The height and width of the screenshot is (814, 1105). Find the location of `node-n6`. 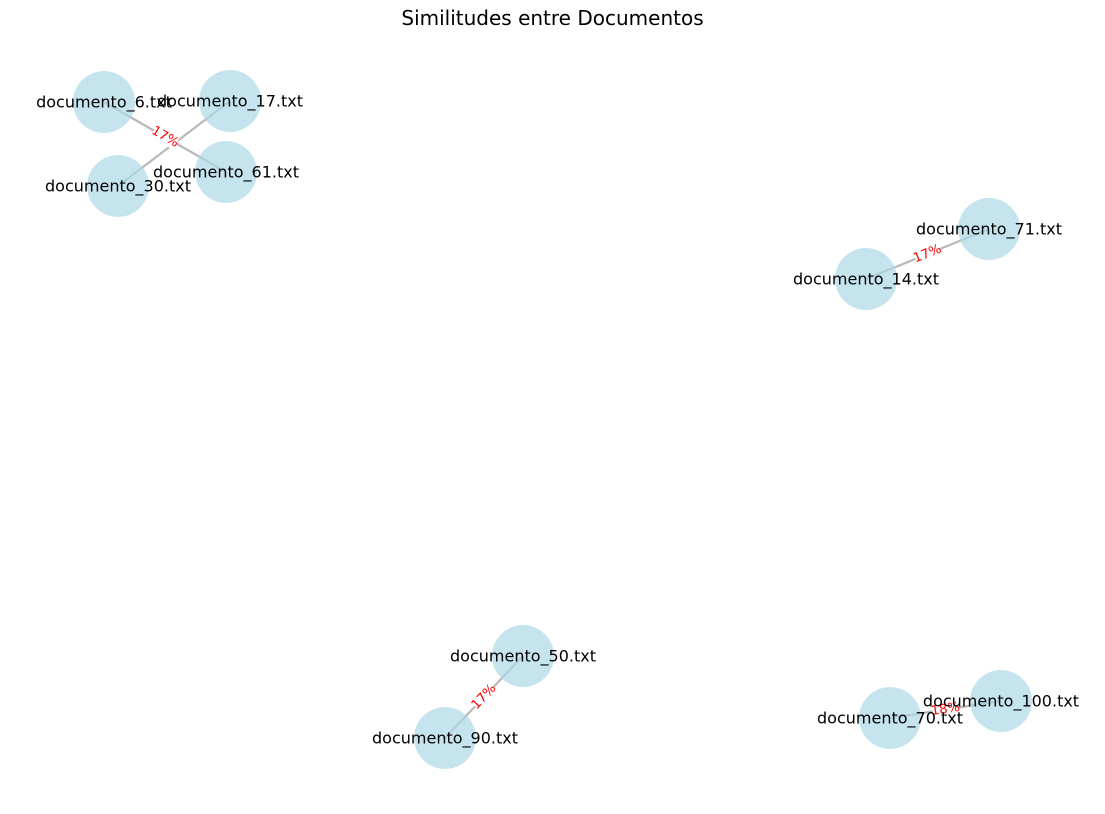

node-n6 is located at coordinates (104, 102).